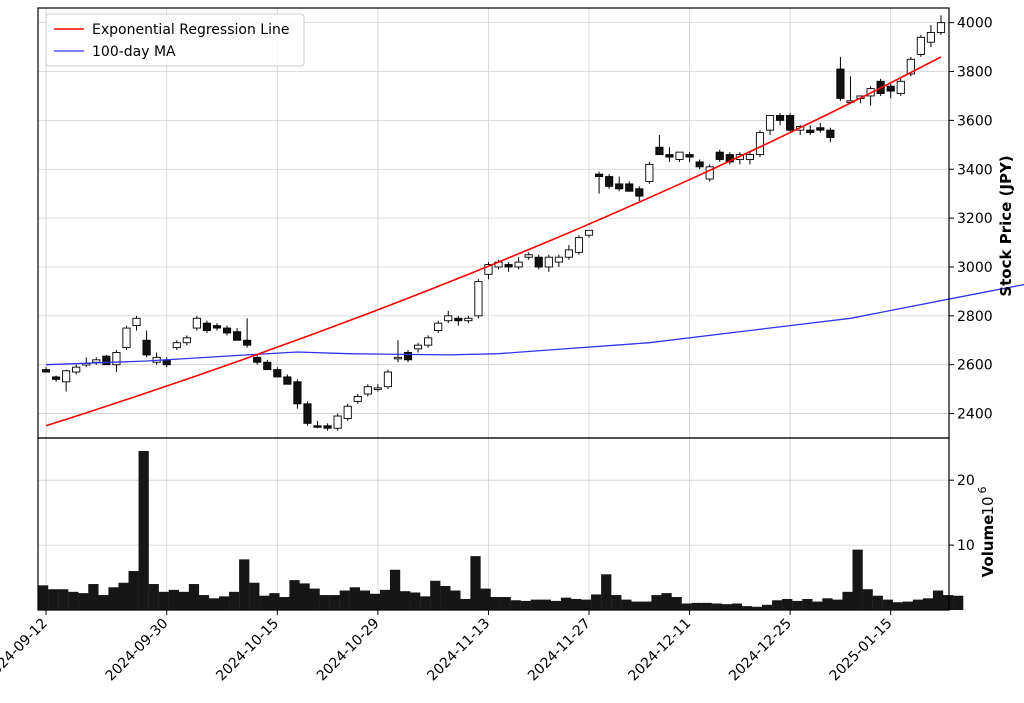 The width and height of the screenshot is (1024, 703). What do you see at coordinates (1006, 225) in the screenshot?
I see `price-ylabel: Stock Price (JPY)` at bounding box center [1006, 225].